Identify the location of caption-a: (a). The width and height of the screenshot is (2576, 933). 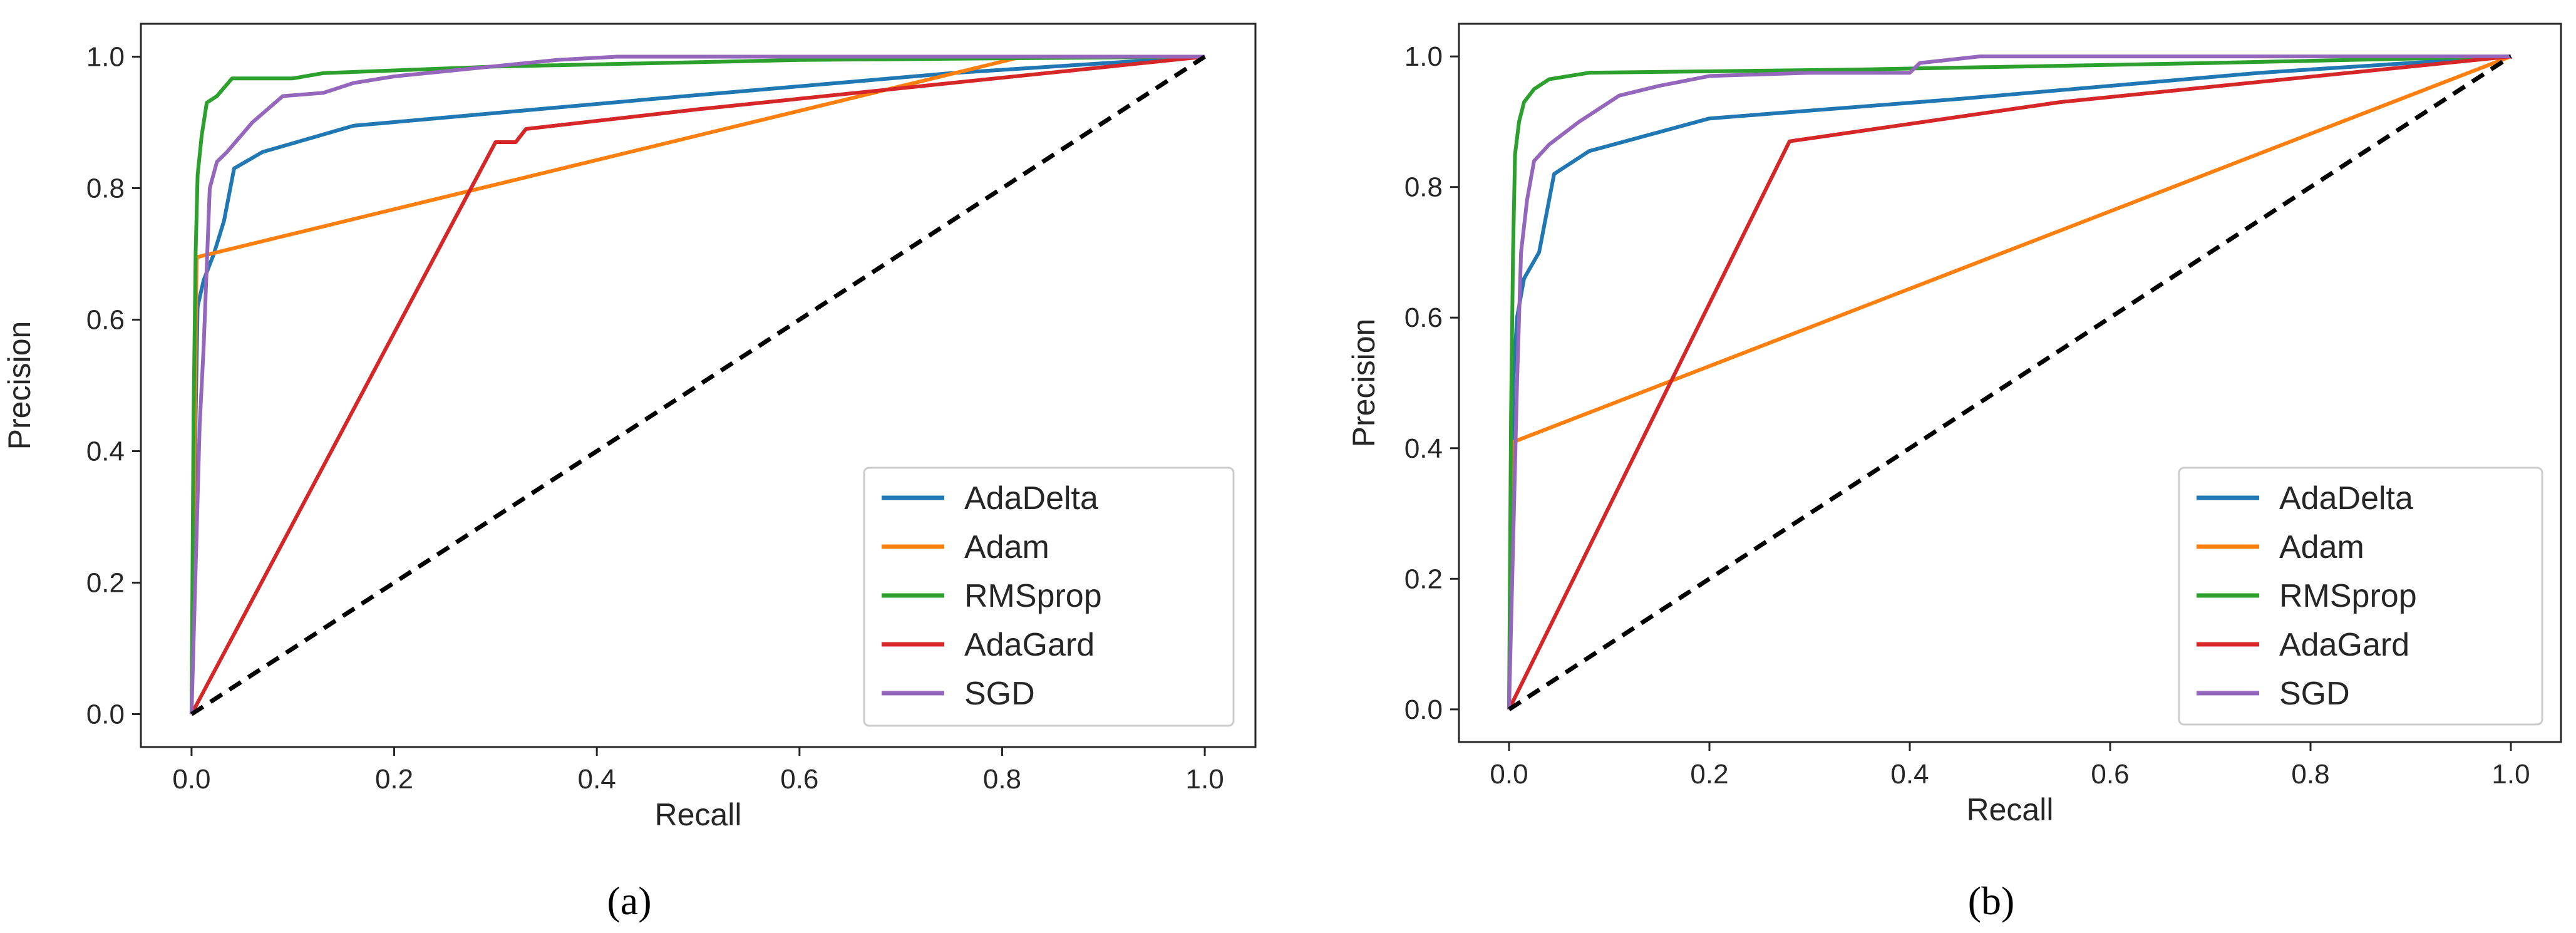
(629, 901).